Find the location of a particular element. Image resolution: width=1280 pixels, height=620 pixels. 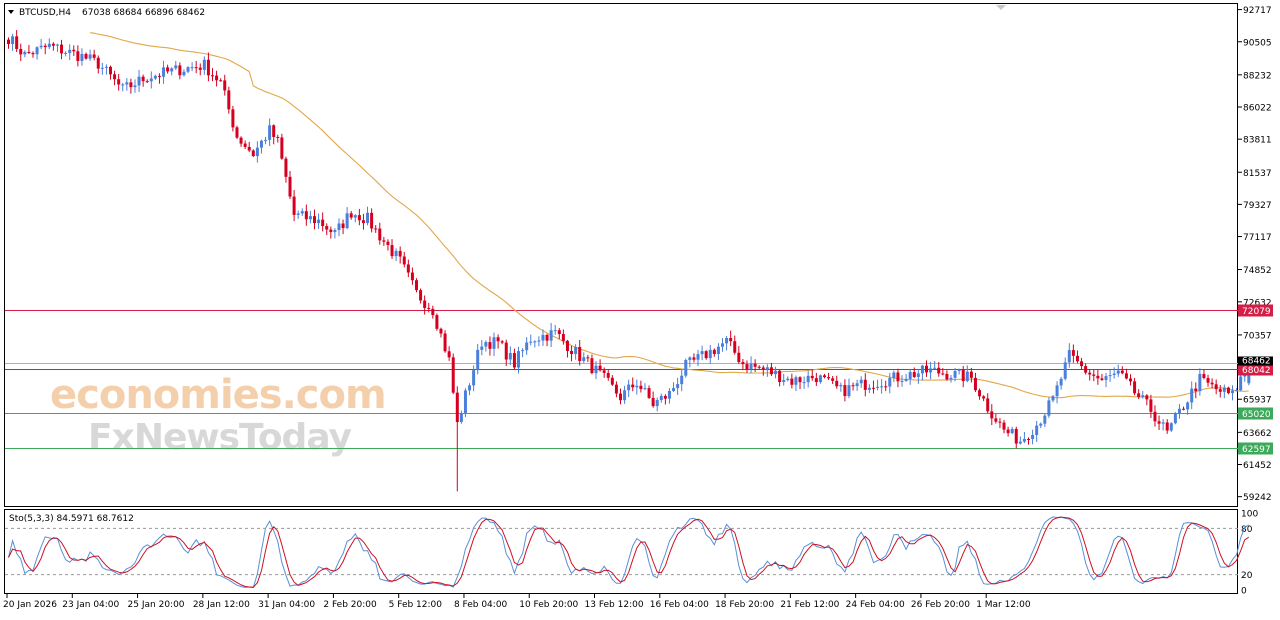

shift-marker-icon is located at coordinates (1001, 7).